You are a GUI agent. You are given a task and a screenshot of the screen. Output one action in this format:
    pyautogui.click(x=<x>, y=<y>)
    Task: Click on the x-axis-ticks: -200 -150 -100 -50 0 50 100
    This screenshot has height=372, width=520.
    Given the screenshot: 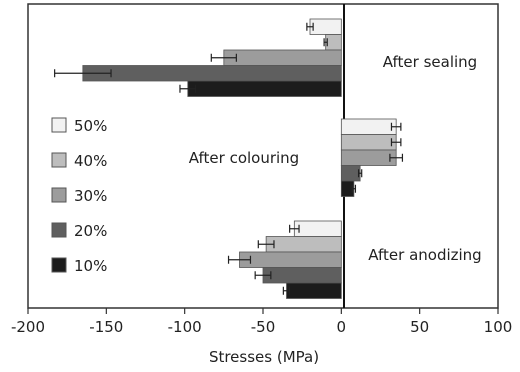 What is the action you would take?
    pyautogui.click(x=261, y=322)
    